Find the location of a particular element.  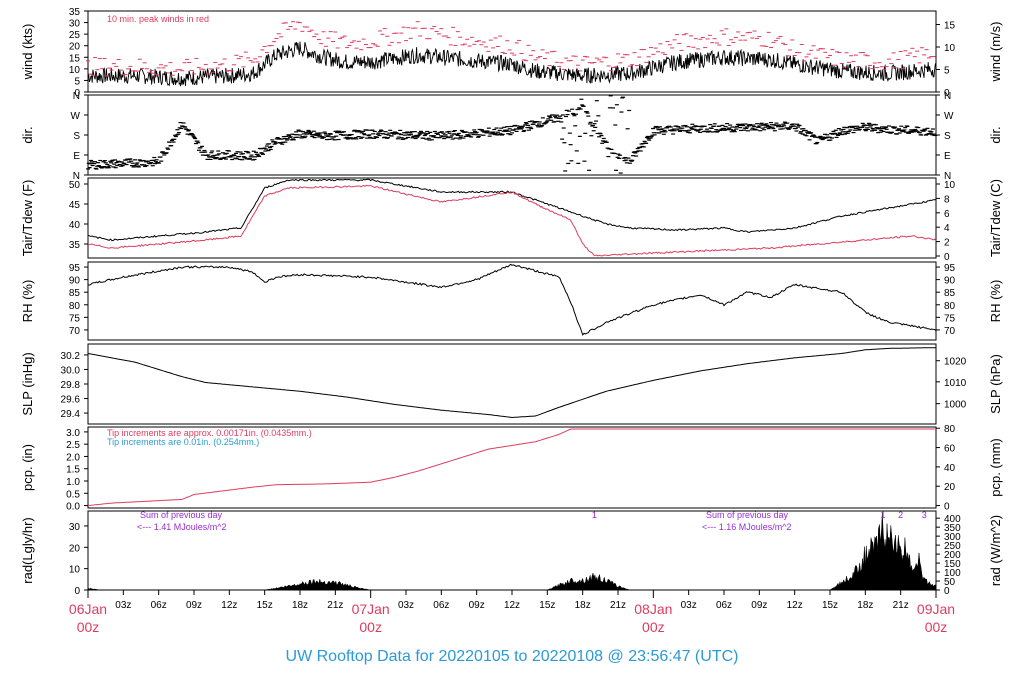

y-tick-label-left: 80 is located at coordinates (75, 306).